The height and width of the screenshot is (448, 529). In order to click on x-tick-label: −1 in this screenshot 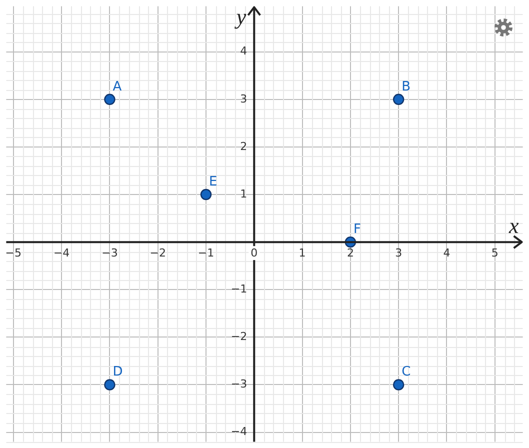, I will do `click(206, 253)`.